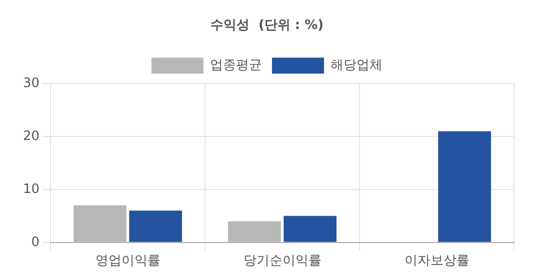 Image resolution: width=539 pixels, height=276 pixels. I want to click on x-tick-label: 영업이익률, so click(127, 261).